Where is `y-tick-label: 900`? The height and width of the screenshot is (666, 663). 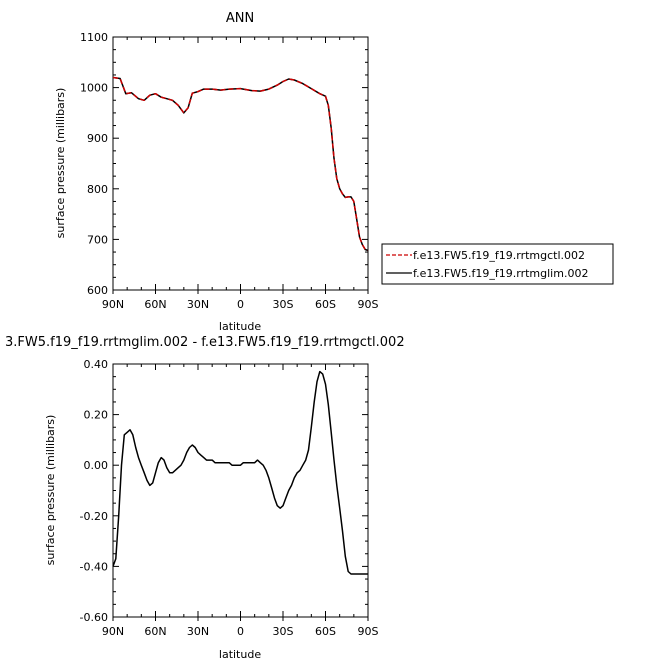
y-tick-label: 900 is located at coordinates (97, 138).